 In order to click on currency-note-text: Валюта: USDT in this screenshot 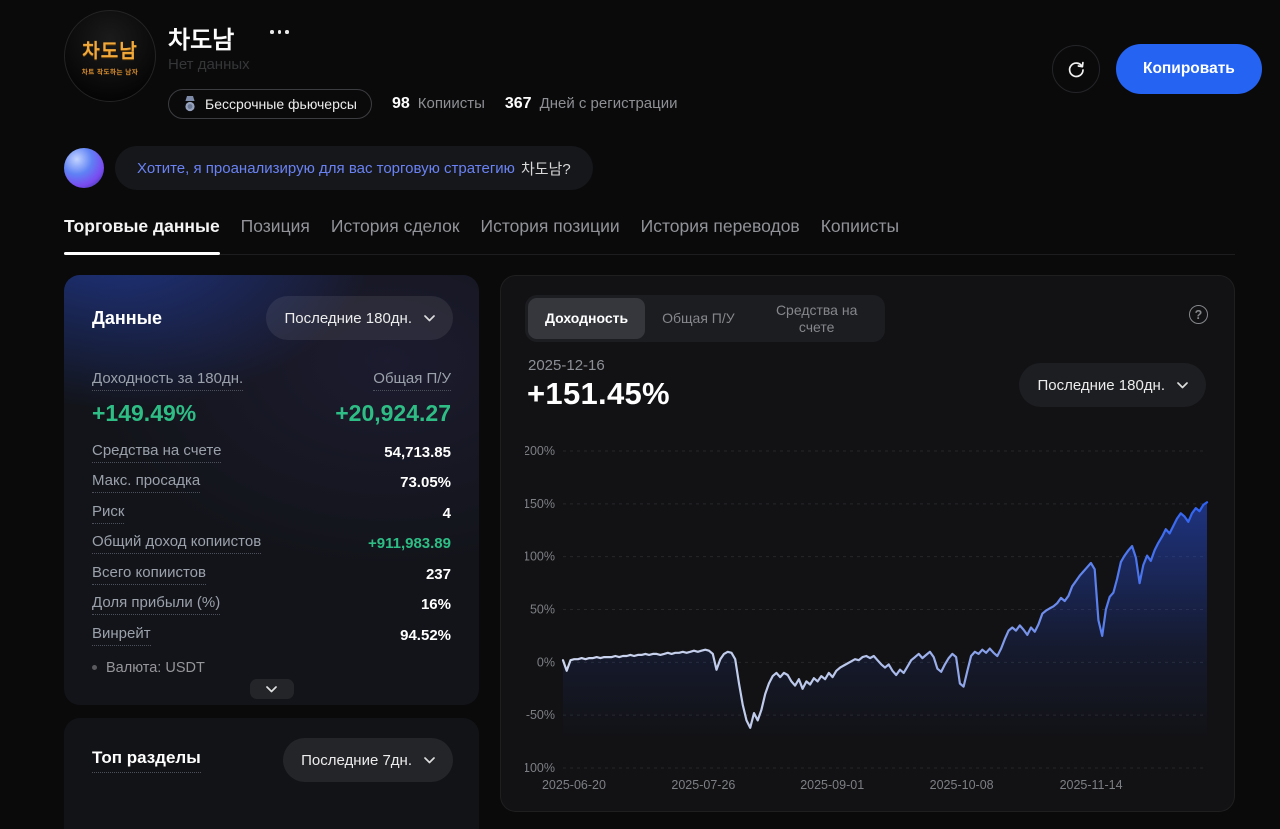, I will do `click(155, 667)`.